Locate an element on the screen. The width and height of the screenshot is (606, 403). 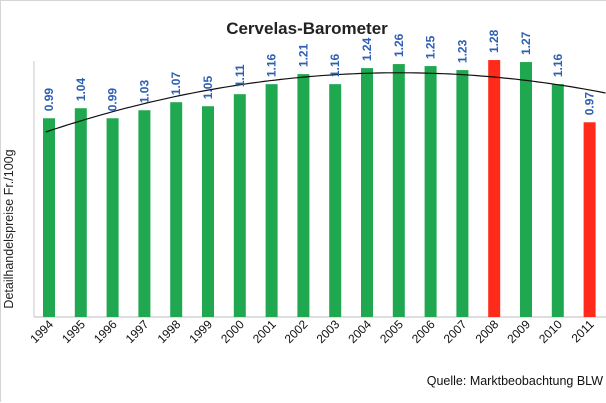
bar-2008 is located at coordinates (494, 189).